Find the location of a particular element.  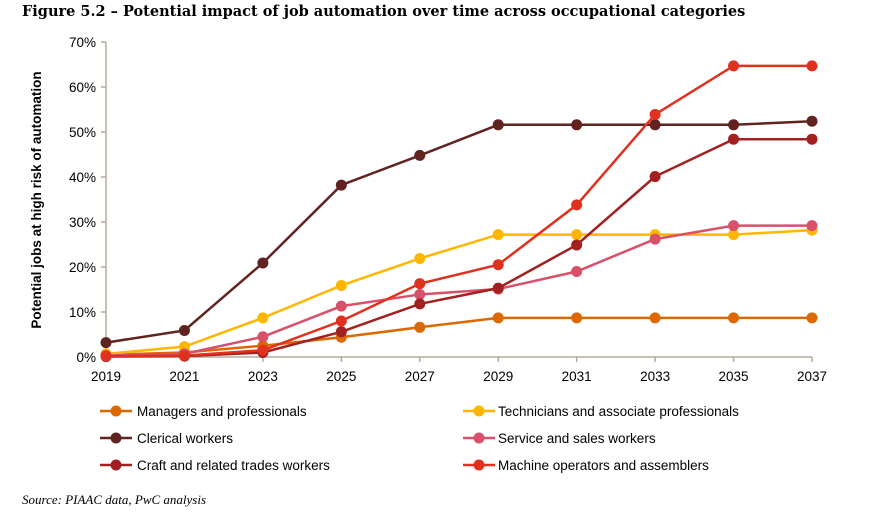

x-tick-label: 2037 is located at coordinates (812, 376).